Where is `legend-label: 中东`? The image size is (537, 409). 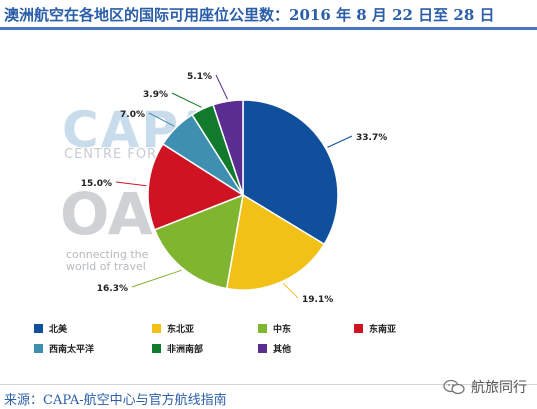
legend-label: 中东 is located at coordinates (282, 330).